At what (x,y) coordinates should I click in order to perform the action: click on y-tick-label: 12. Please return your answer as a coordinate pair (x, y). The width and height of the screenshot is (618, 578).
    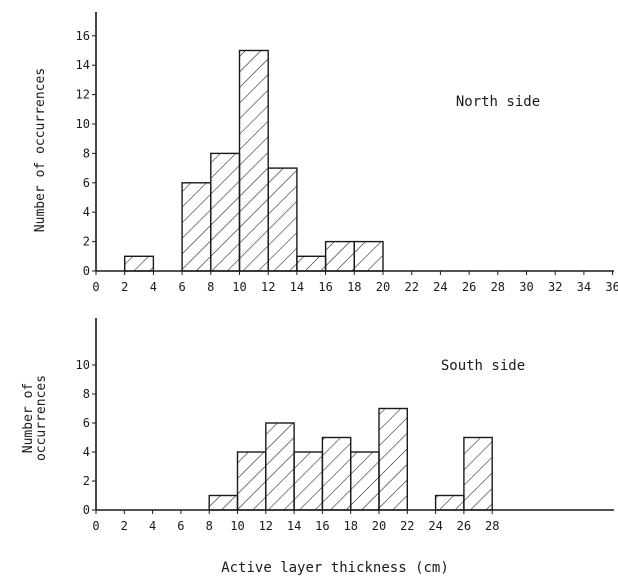
    Looking at the image, I should click on (83, 95).